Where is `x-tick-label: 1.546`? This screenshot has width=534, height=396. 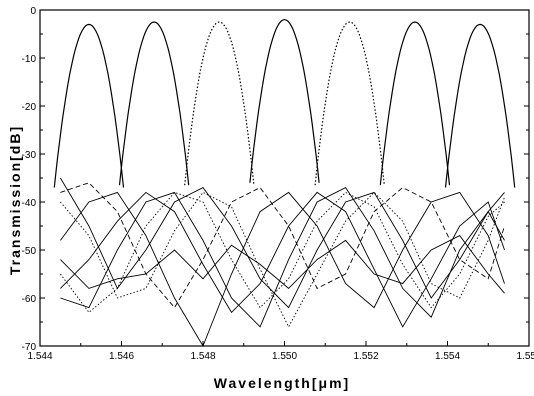
x-tick-label: 1.546 is located at coordinates (121, 356).